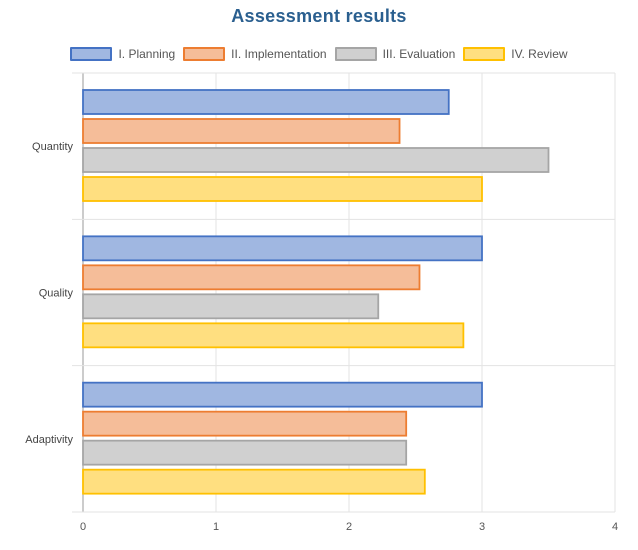 The height and width of the screenshot is (550, 638). What do you see at coordinates (147, 54) in the screenshot?
I see `legend-label: I. Planning` at bounding box center [147, 54].